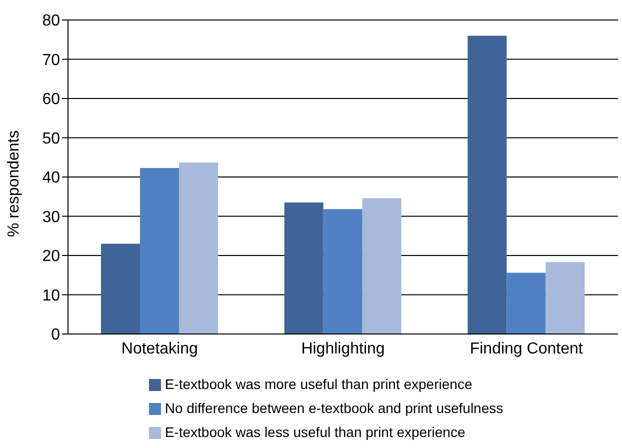 This screenshot has width=622, height=448. I want to click on y-tick-label: 10, so click(51, 295).